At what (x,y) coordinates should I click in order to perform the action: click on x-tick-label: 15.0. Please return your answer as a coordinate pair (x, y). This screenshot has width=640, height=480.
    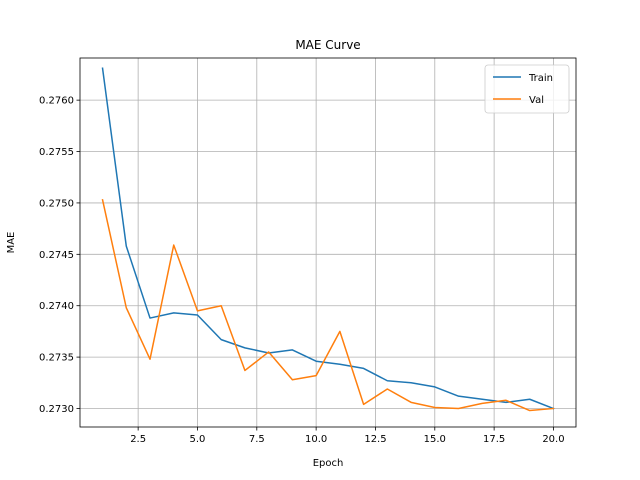
    Looking at the image, I should click on (435, 439).